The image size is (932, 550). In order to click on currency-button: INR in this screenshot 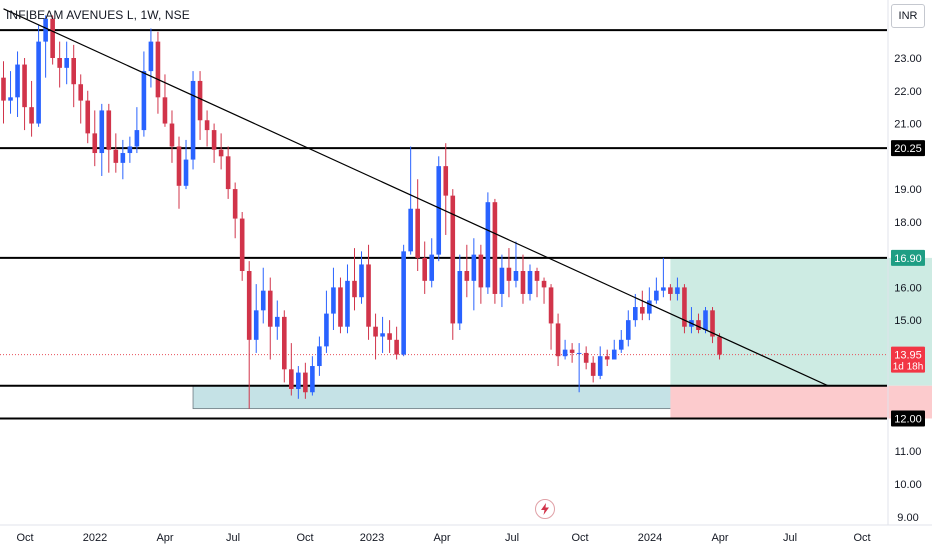, I will do `click(908, 16)`.